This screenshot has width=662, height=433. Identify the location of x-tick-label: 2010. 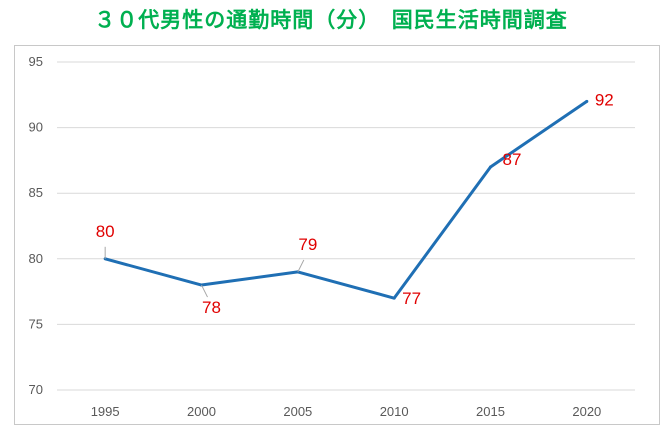
(394, 411).